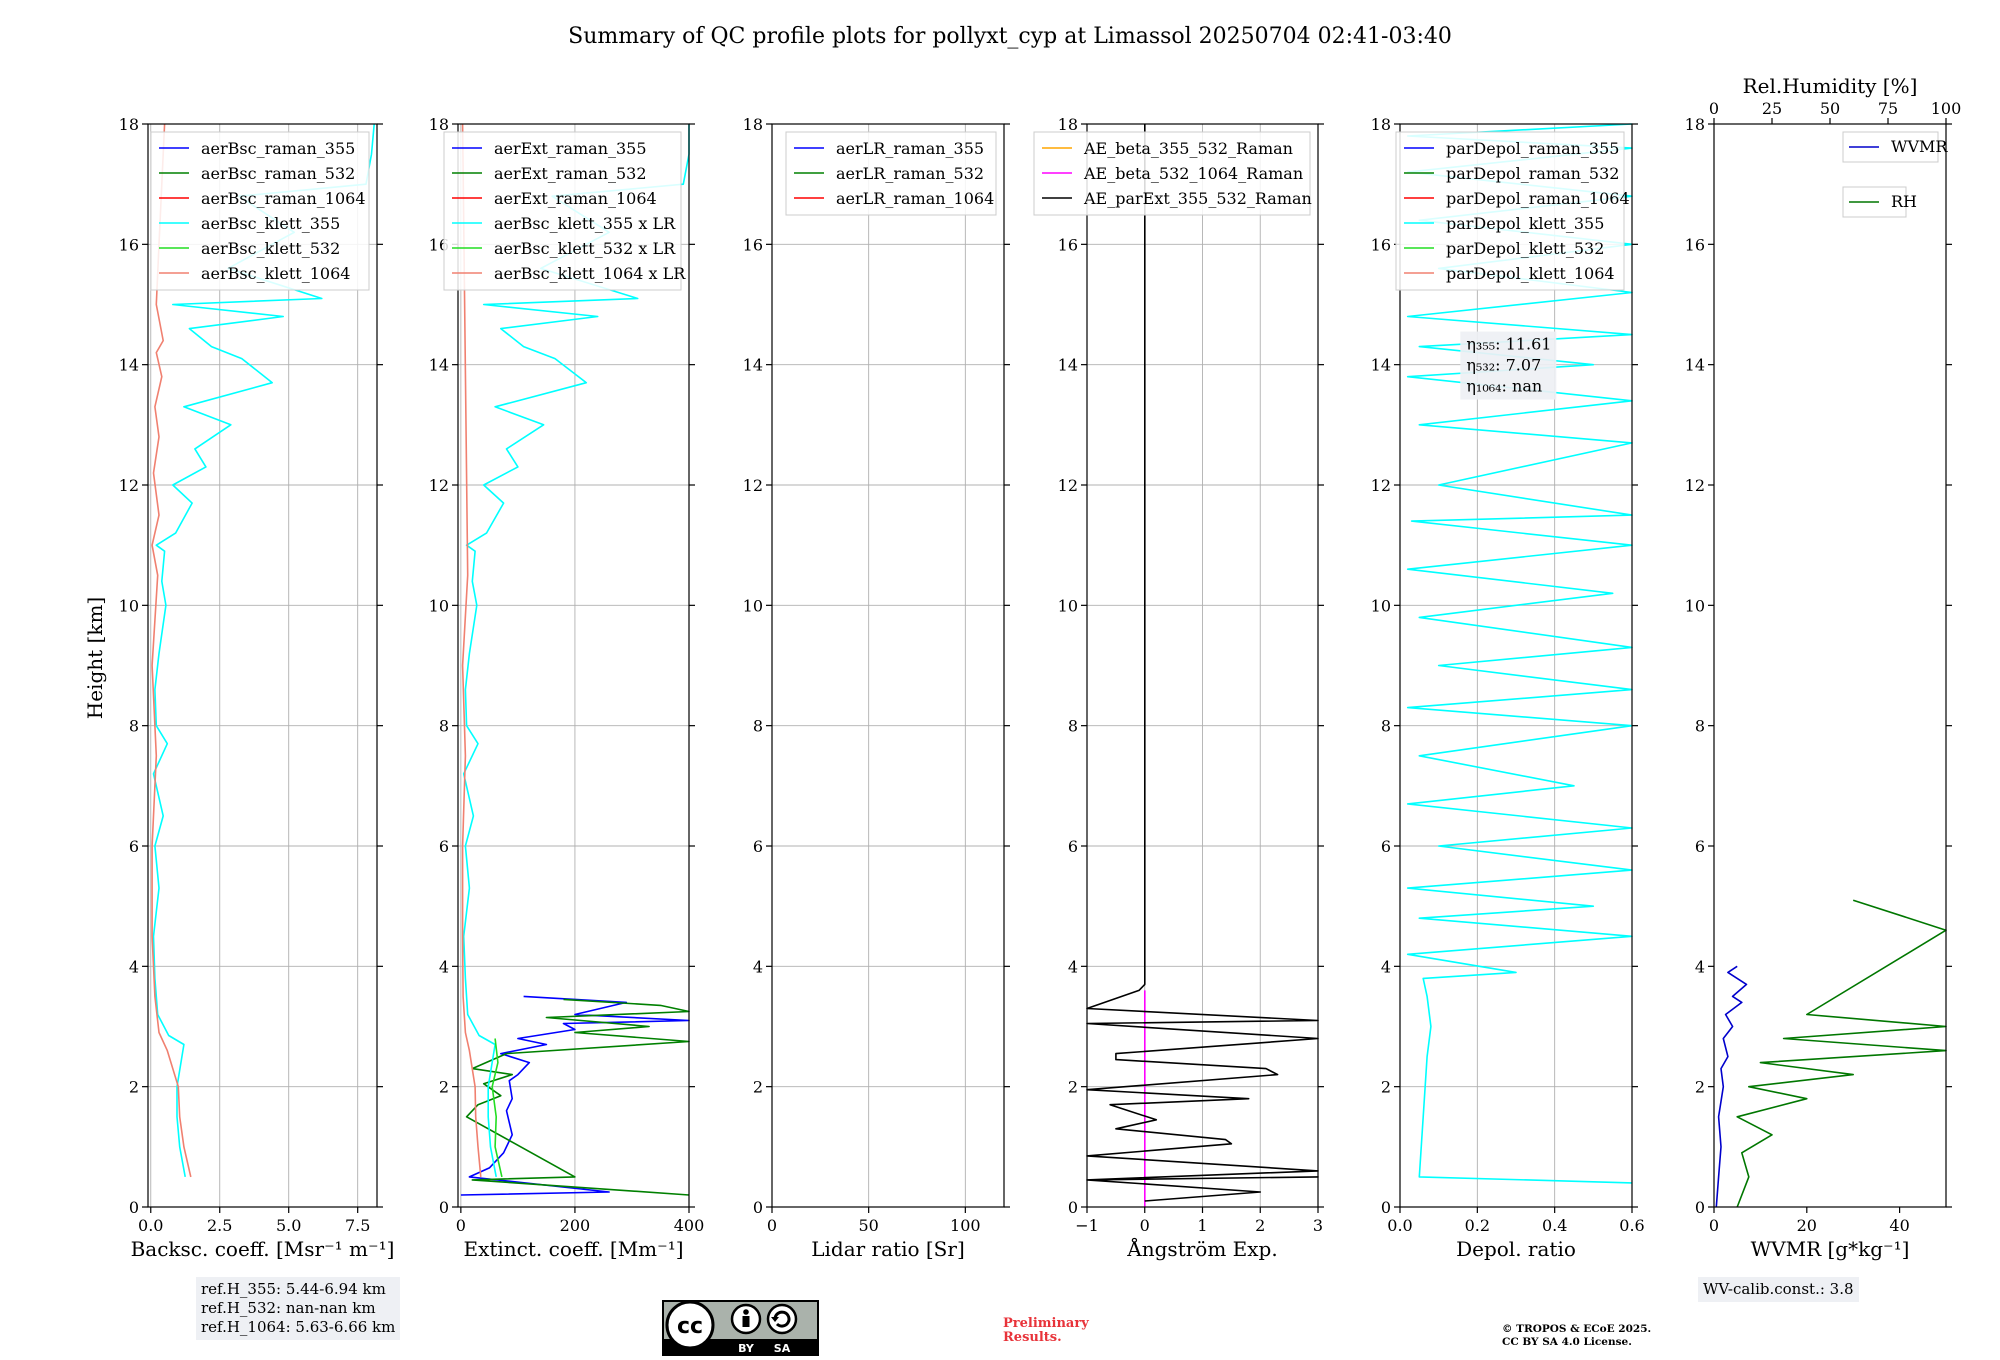 This screenshot has height=1360, width=2000. What do you see at coordinates (689, 1225) in the screenshot?
I see `x-tick-label: 400` at bounding box center [689, 1225].